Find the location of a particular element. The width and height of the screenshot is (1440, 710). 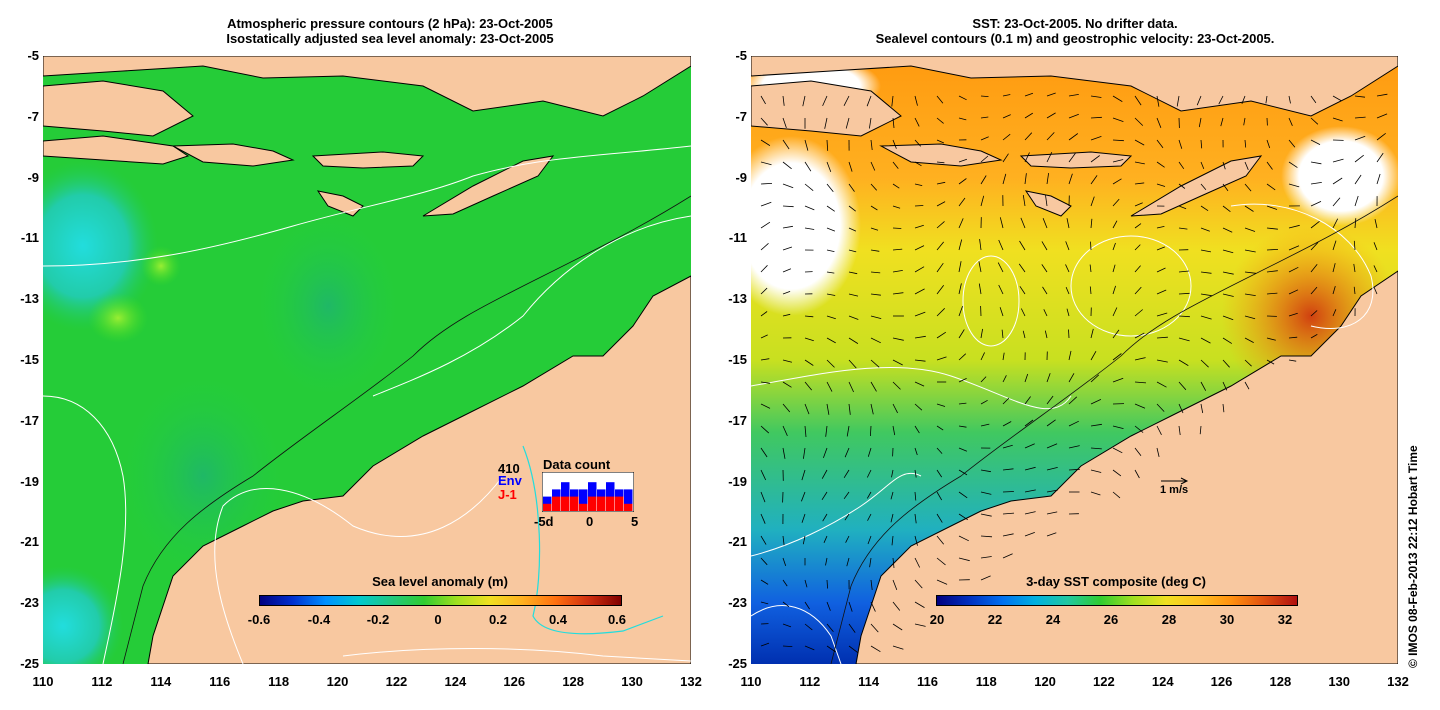

right-lon-tick: 116 is located at coordinates (927, 681).